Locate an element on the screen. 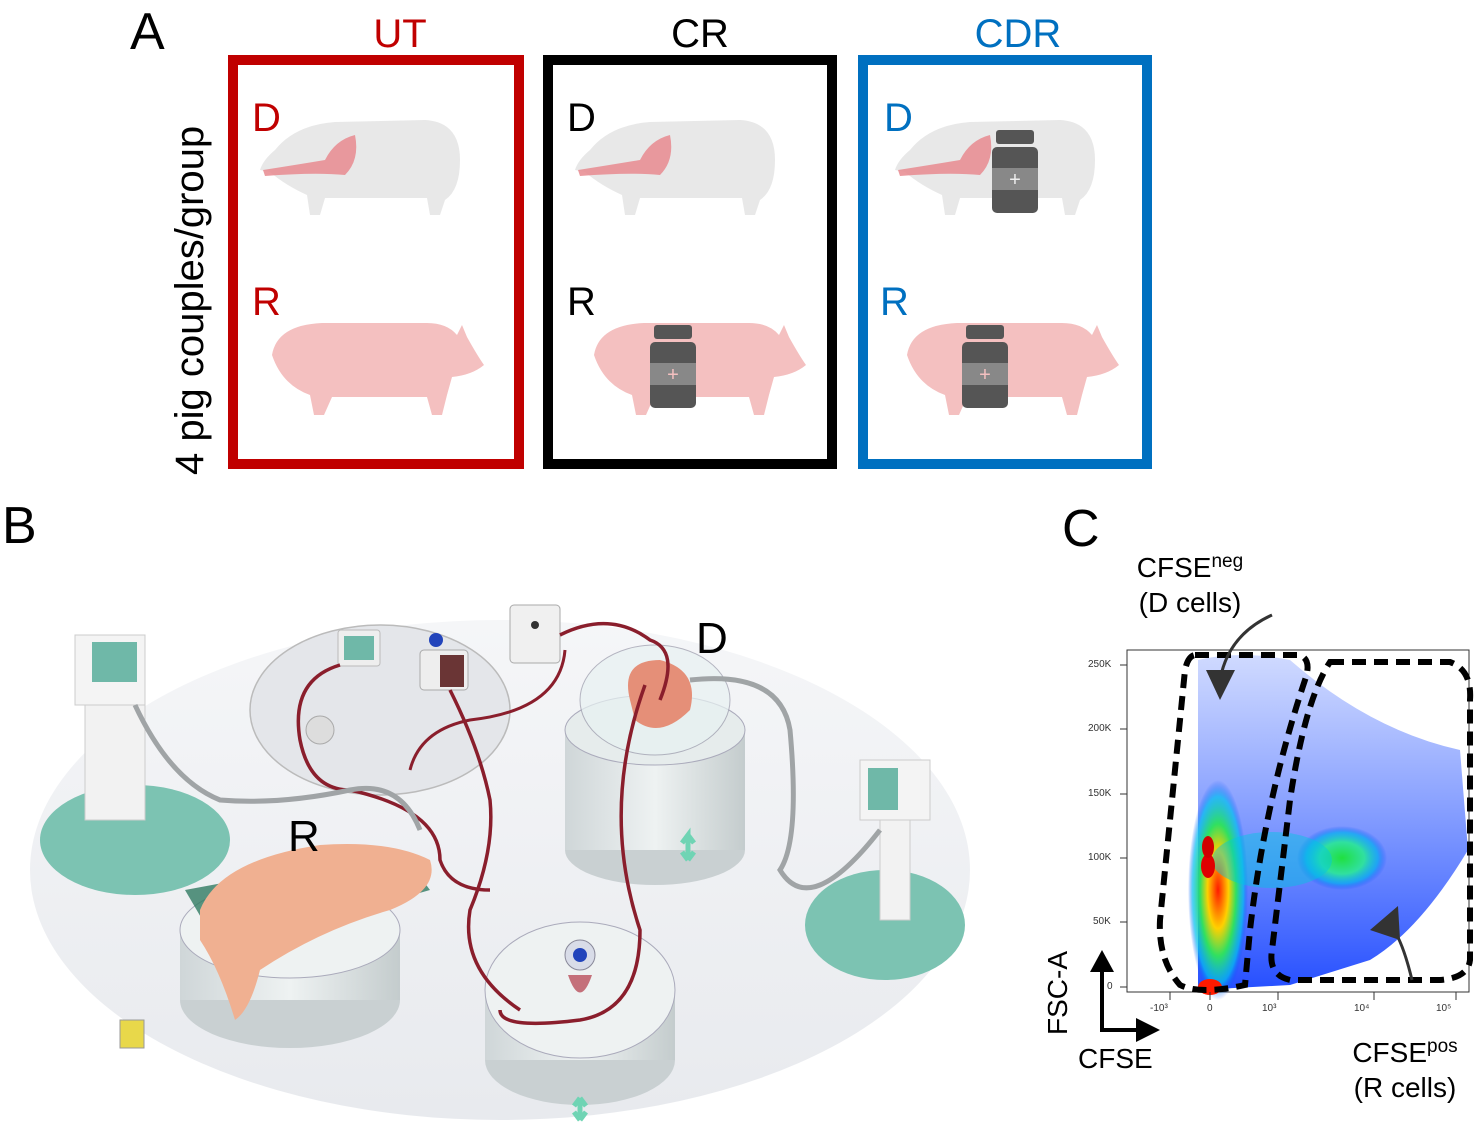 The height and width of the screenshot is (1135, 1476). x-tick-100000: 10⁵ is located at coordinates (1444, 1008).